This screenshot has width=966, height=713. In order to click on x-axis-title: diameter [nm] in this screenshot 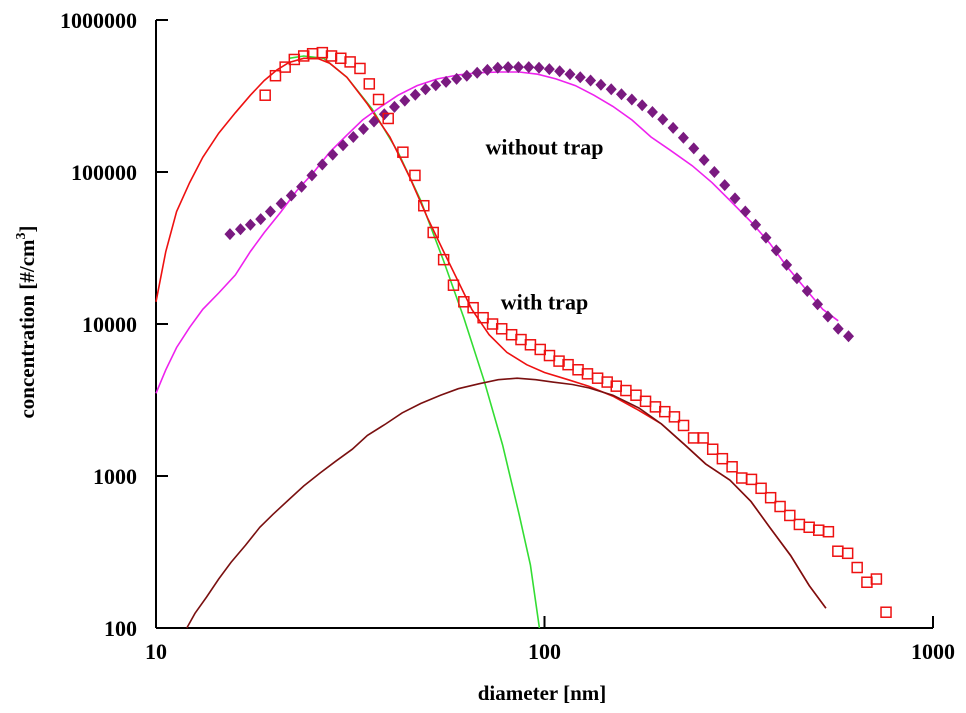, I will do `click(542, 693)`.